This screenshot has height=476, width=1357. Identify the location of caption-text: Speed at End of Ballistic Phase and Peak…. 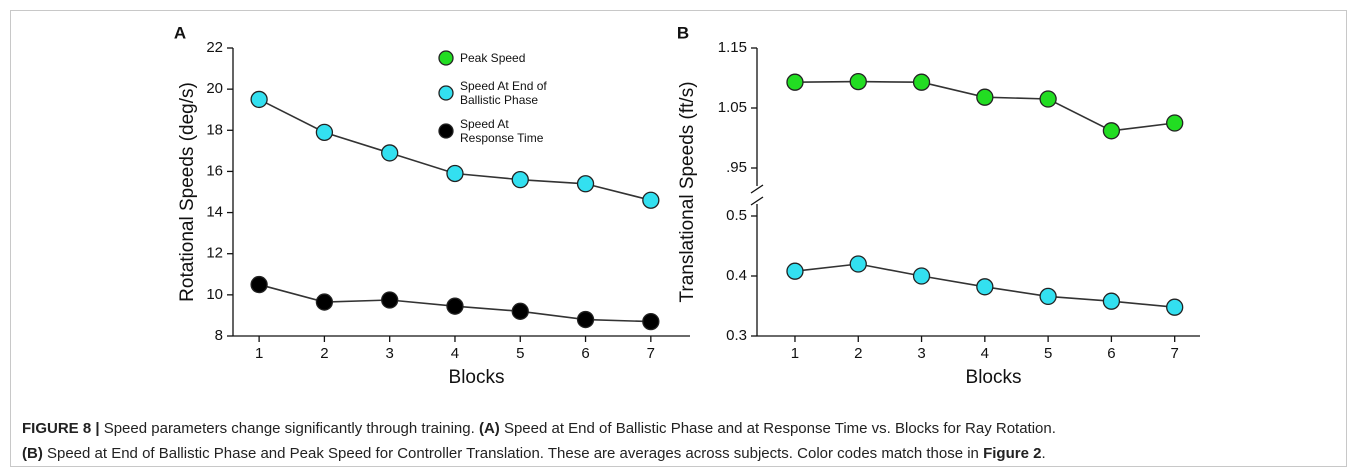
(513, 453).